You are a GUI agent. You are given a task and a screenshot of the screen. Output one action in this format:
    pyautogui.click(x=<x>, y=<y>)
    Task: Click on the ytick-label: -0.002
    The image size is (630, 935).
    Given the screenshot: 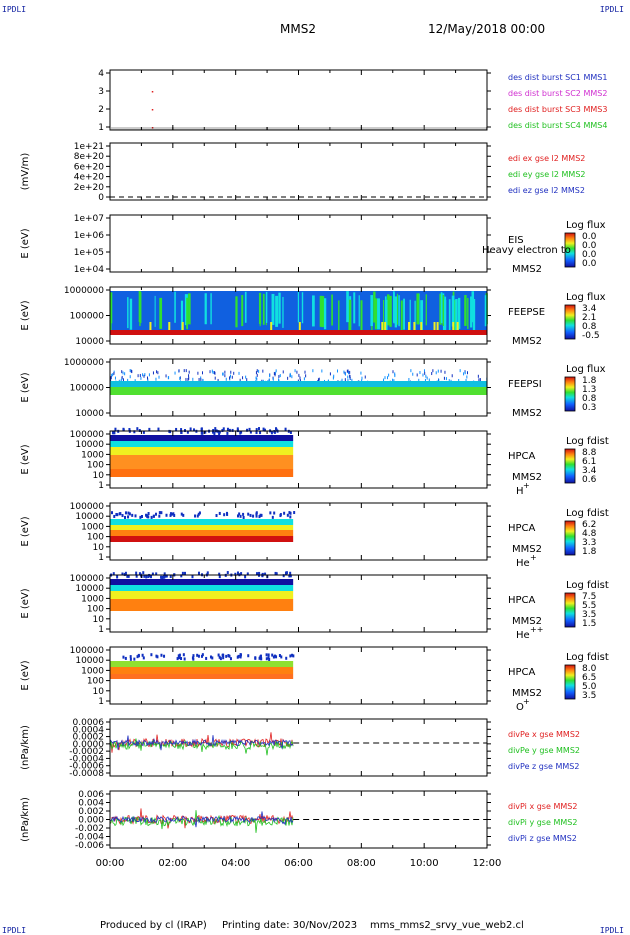 What is the action you would take?
    pyautogui.click(x=89, y=829)
    